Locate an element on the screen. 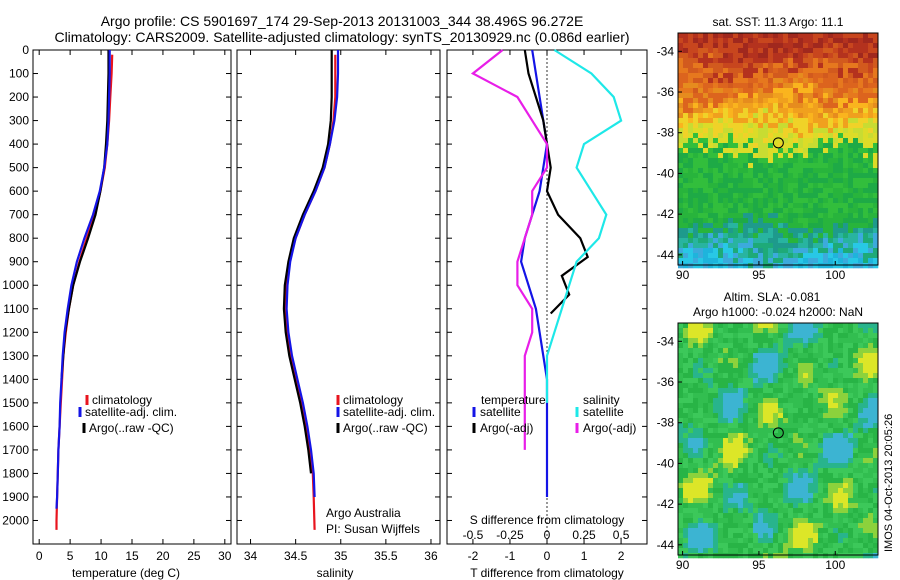 The image size is (900, 580). s-difference-label: S difference from climatology is located at coordinates (547, 520).